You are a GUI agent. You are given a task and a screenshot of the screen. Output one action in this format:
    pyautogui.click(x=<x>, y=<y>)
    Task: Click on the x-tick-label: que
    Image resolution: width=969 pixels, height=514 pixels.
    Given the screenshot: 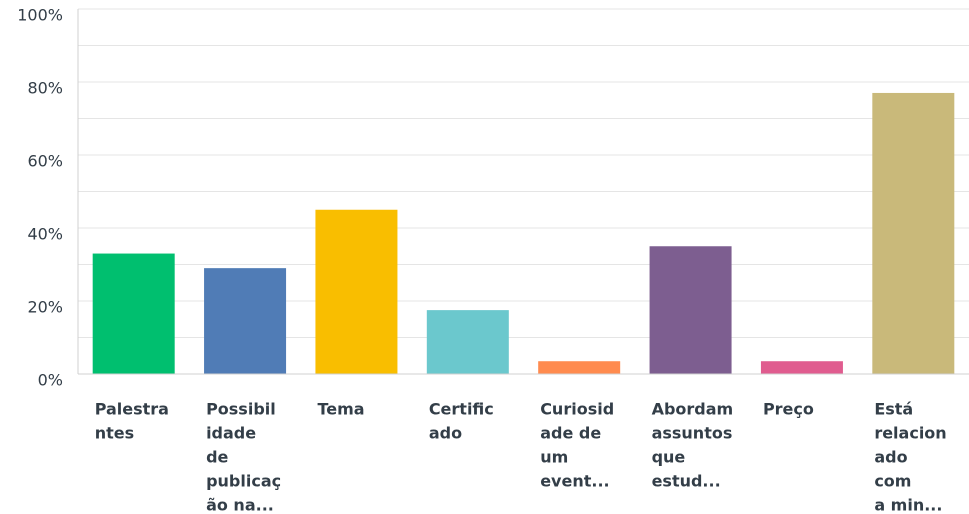 What is the action you would take?
    pyautogui.click(x=669, y=457)
    